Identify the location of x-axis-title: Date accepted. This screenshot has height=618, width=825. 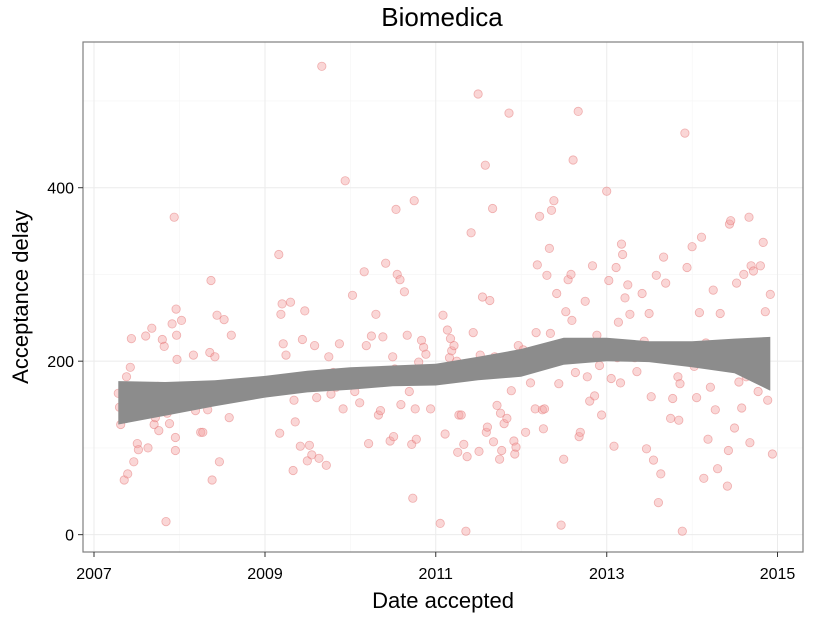
(443, 600).